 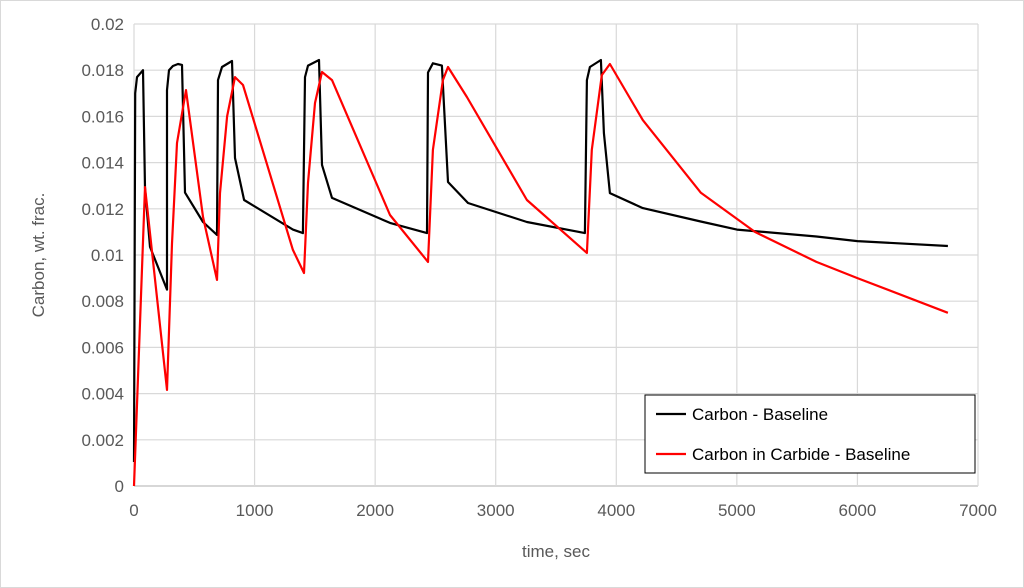 I want to click on y-tick-label: 0.004, so click(x=102, y=394).